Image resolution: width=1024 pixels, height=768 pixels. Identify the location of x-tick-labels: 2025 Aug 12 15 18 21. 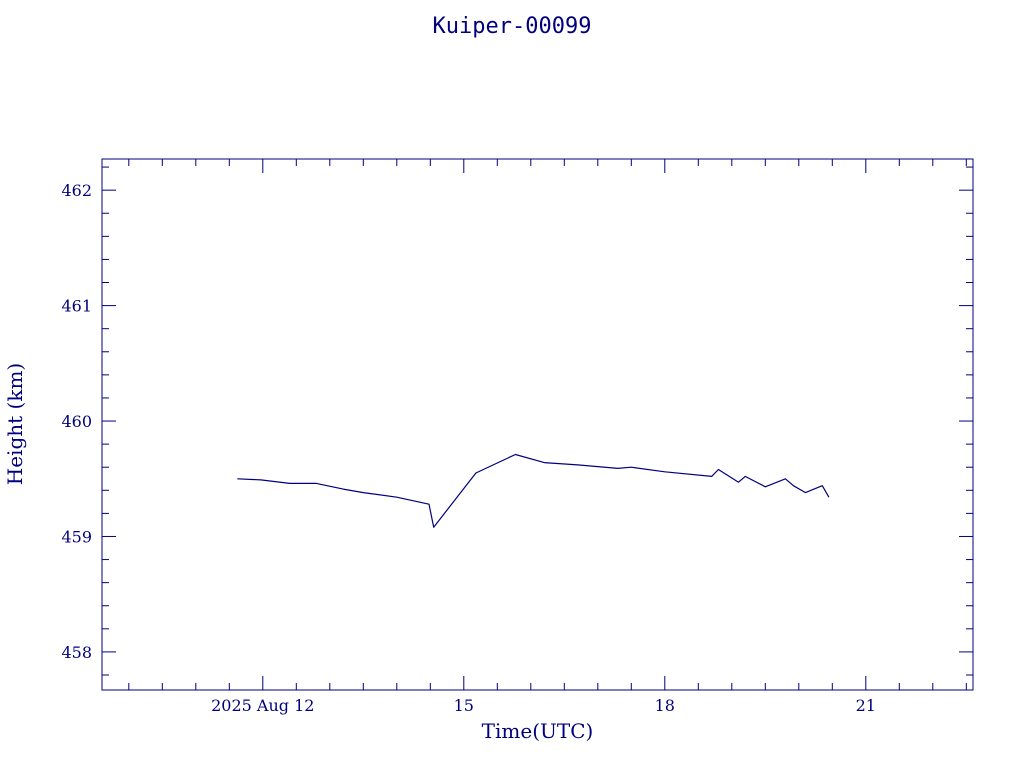
(543, 705).